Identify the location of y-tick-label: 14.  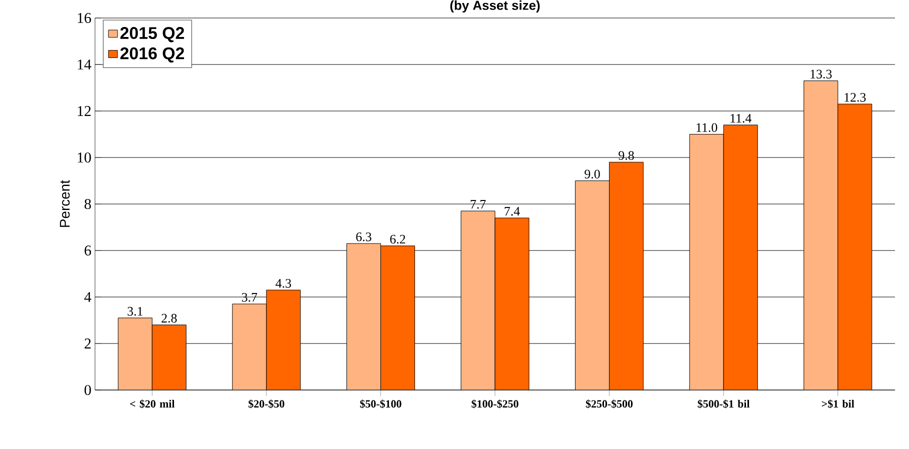
(85, 65).